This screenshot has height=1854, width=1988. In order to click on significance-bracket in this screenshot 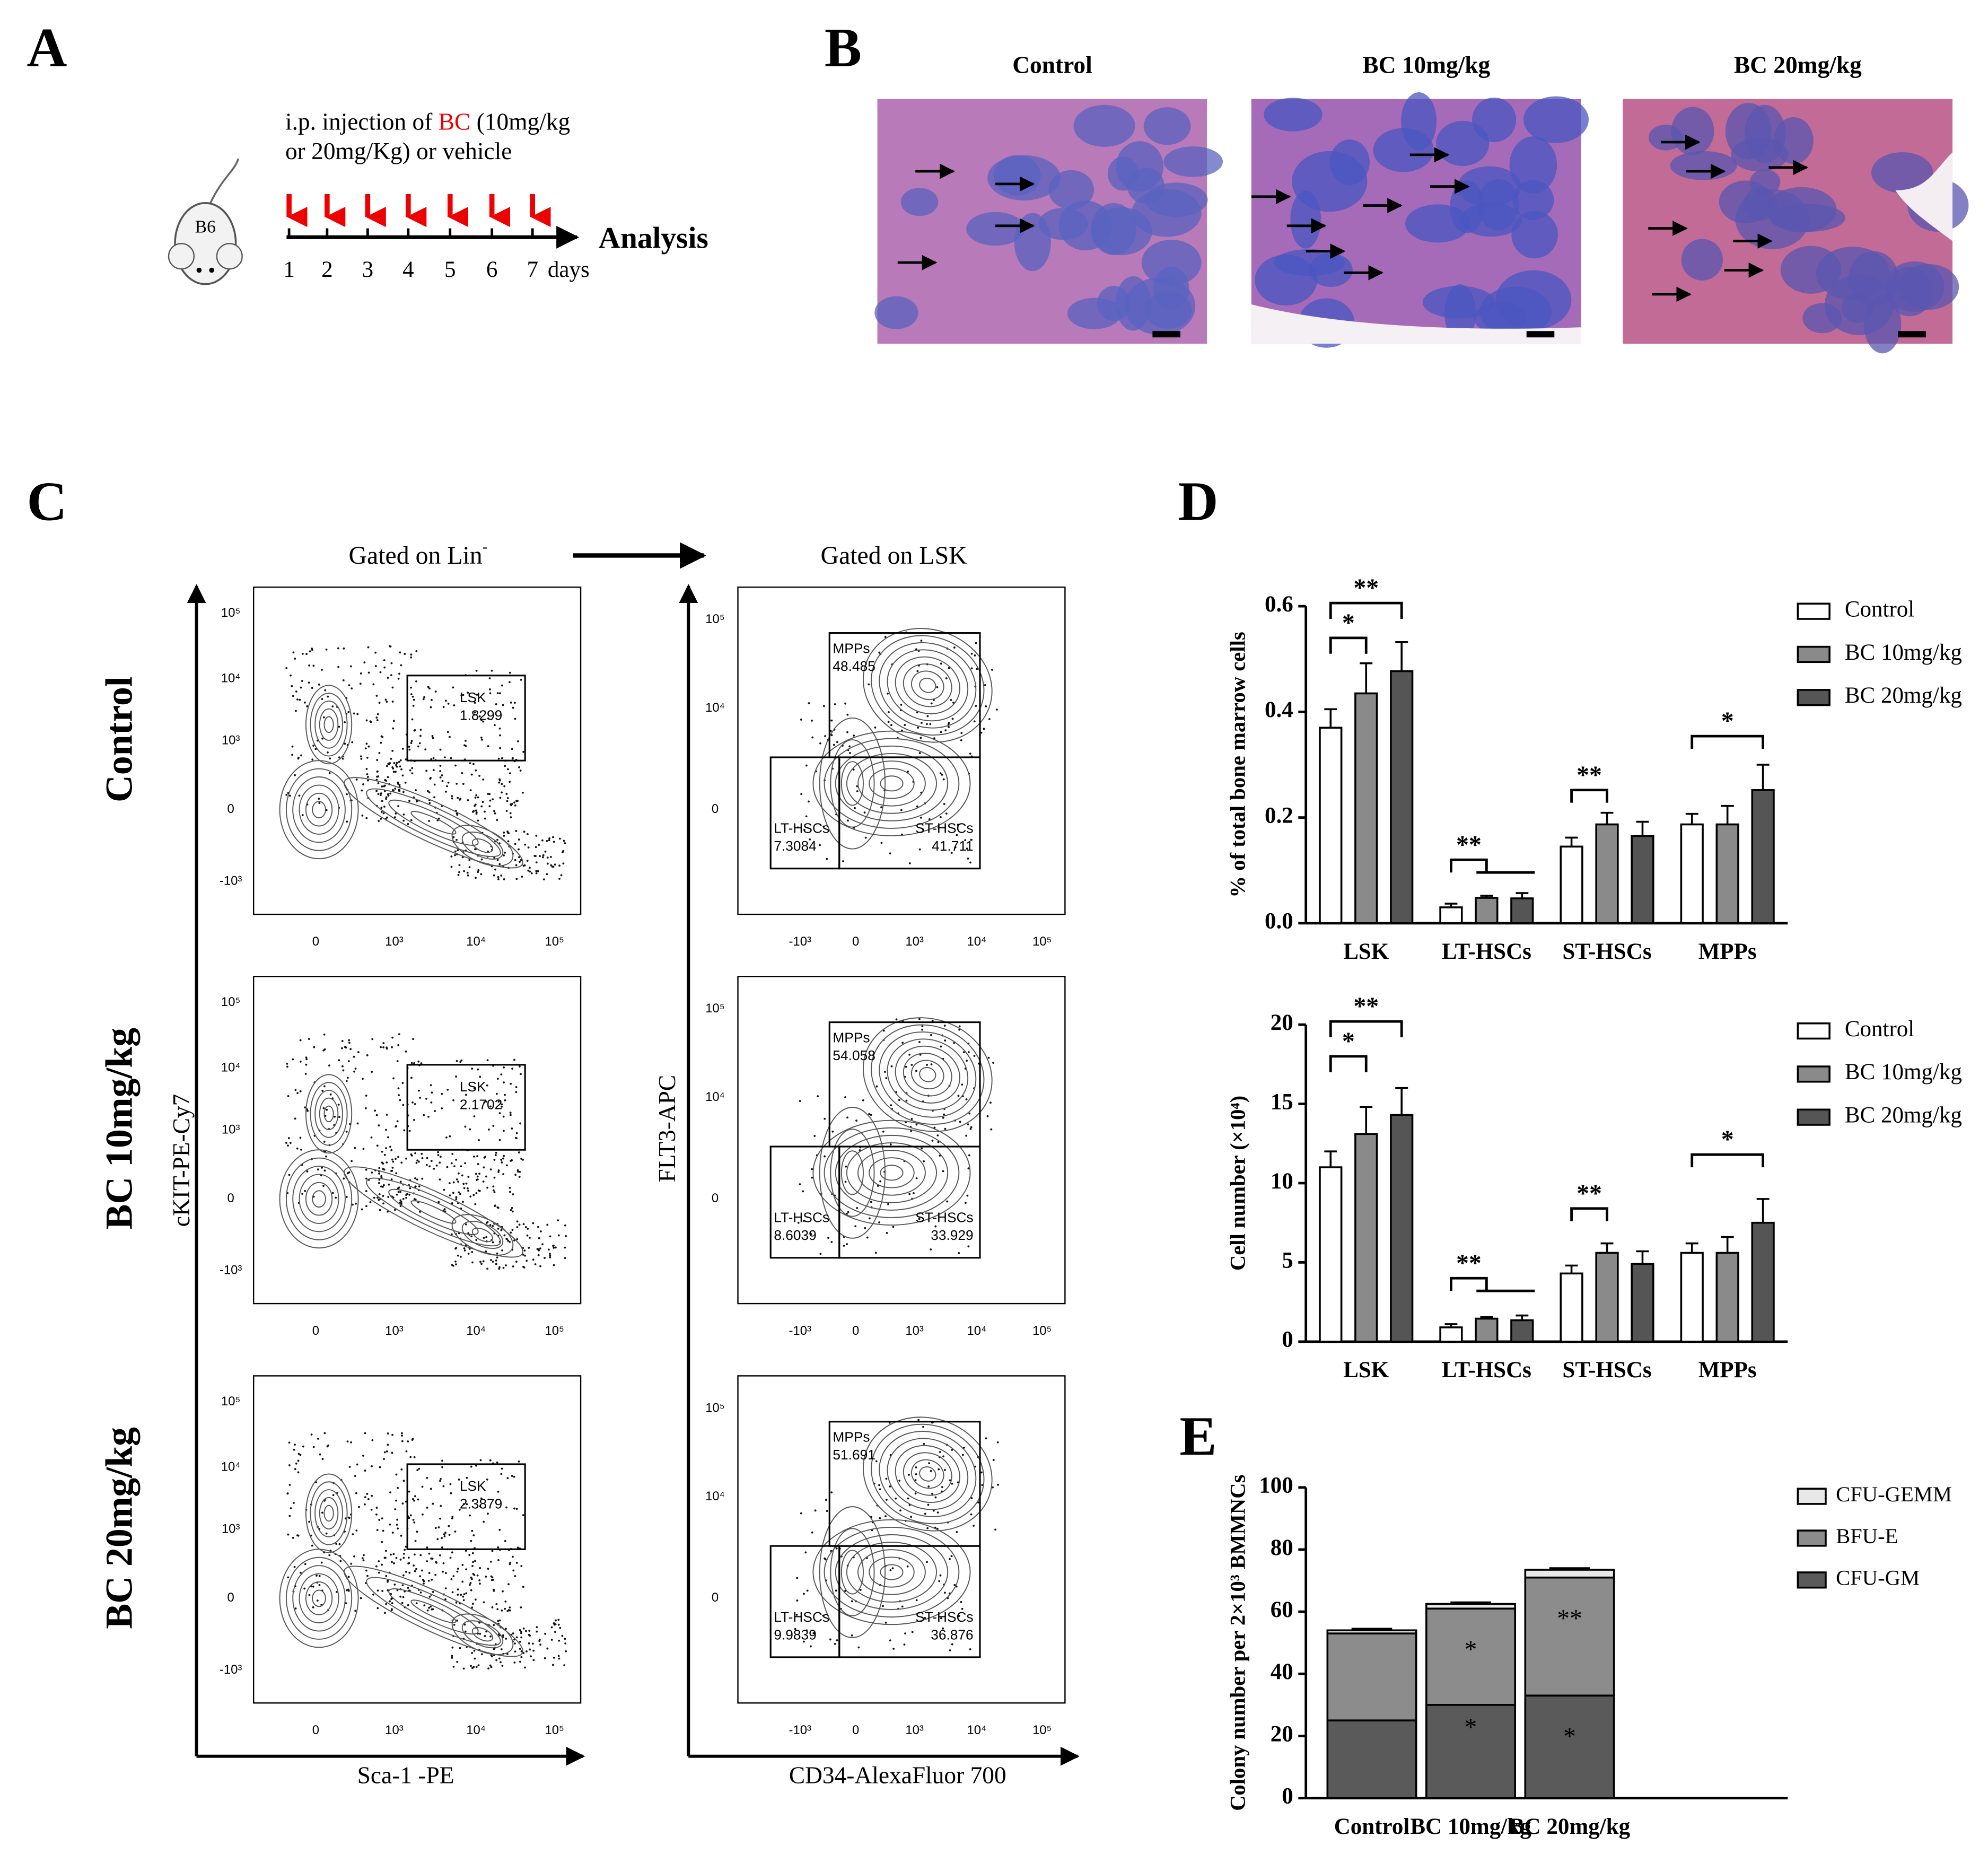, I will do `click(1469, 865)`.